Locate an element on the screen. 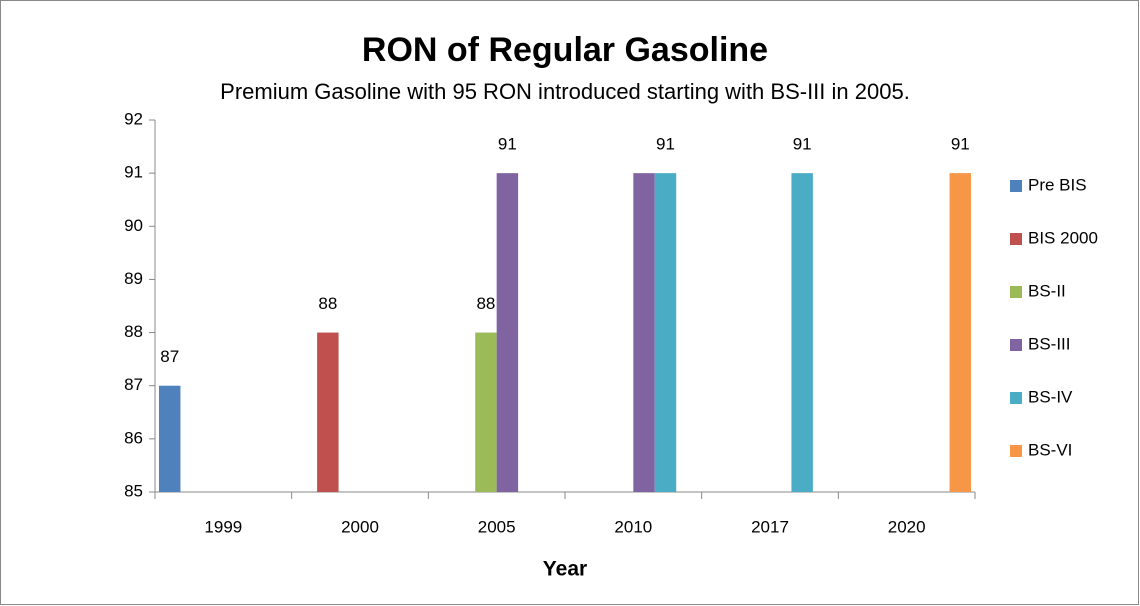  x-tick-label: 2020 is located at coordinates (907, 526).